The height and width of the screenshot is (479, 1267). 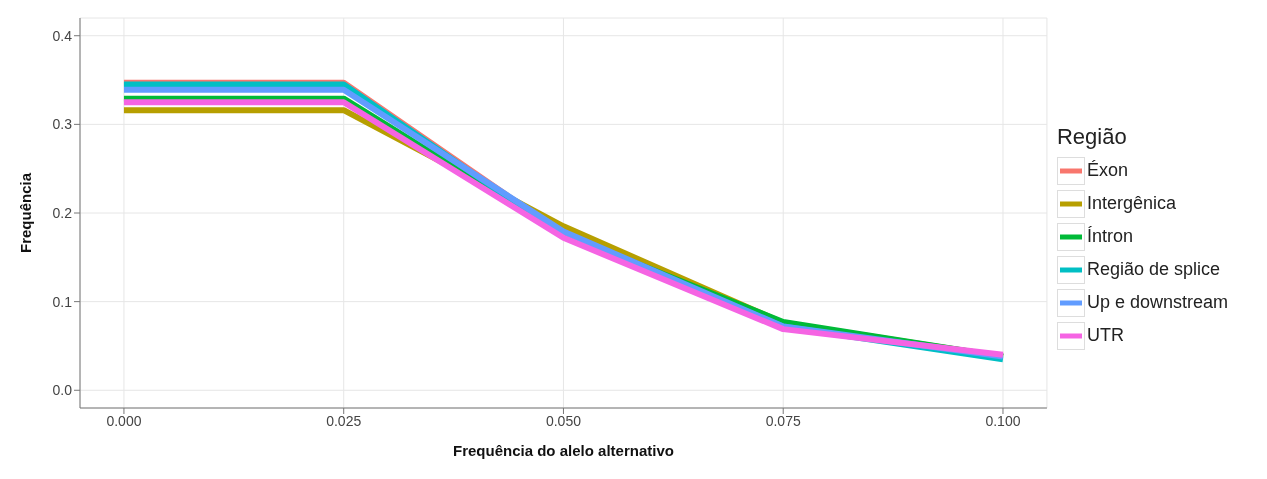 I want to click on legend-label: Intergênica, so click(x=1131, y=203).